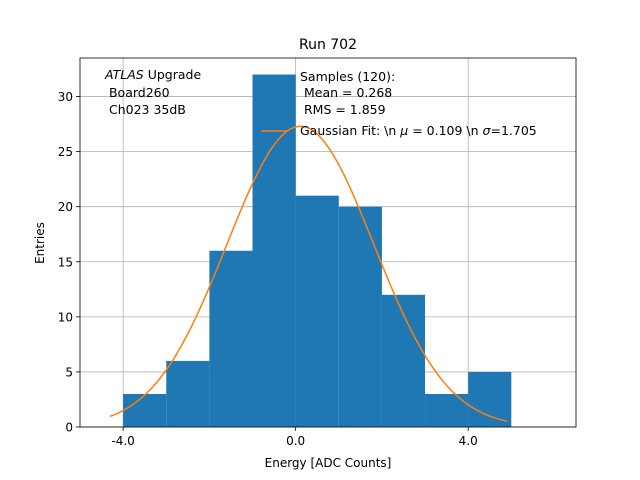 The width and height of the screenshot is (640, 480). What do you see at coordinates (65, 97) in the screenshot?
I see `y-tick-label: 30` at bounding box center [65, 97].